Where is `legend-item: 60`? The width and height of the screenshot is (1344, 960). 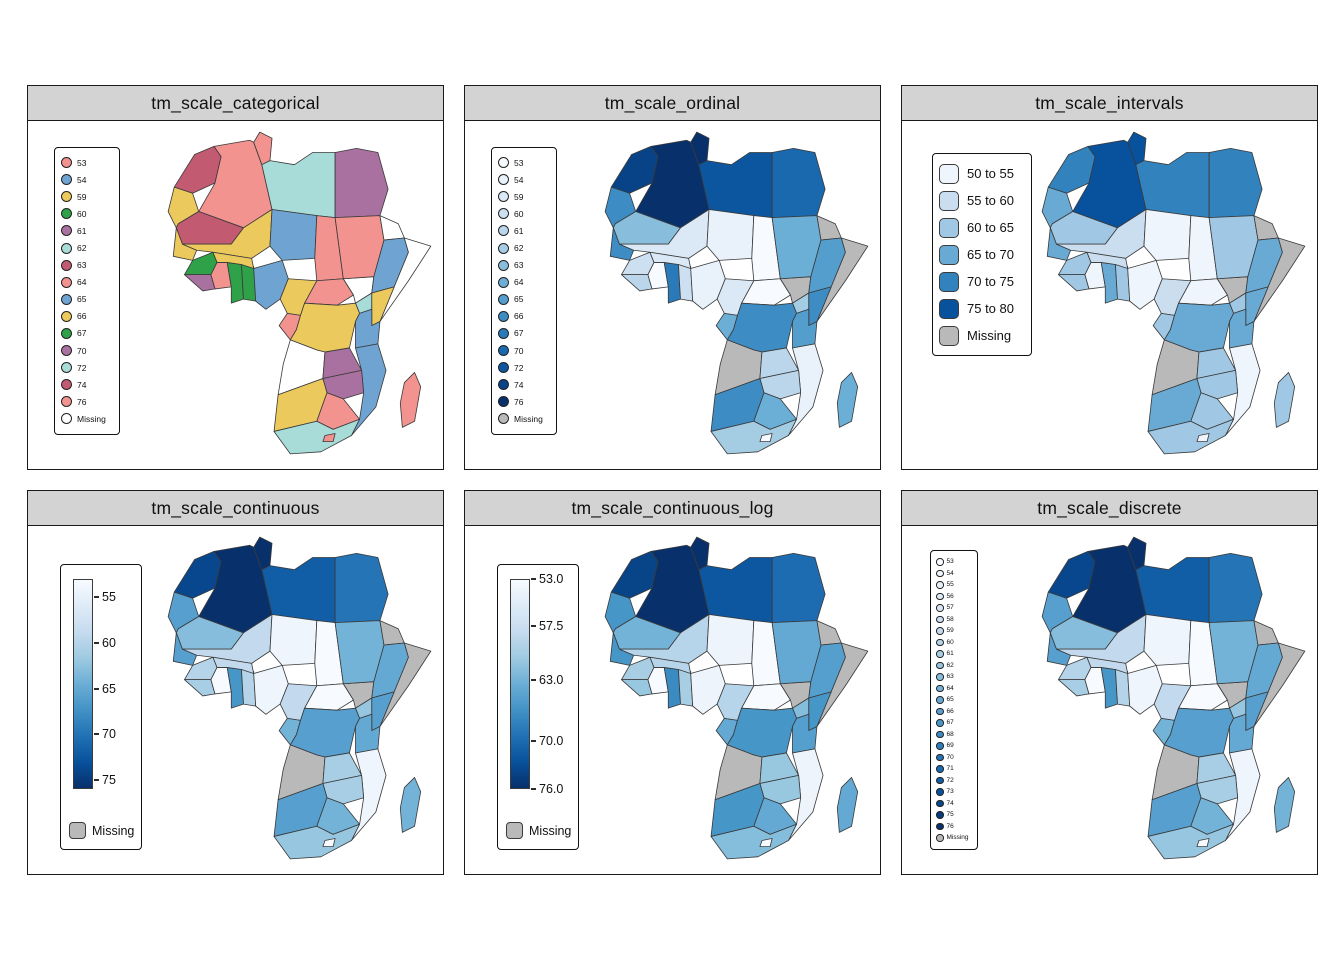
legend-item: 60 is located at coordinates (954, 643).